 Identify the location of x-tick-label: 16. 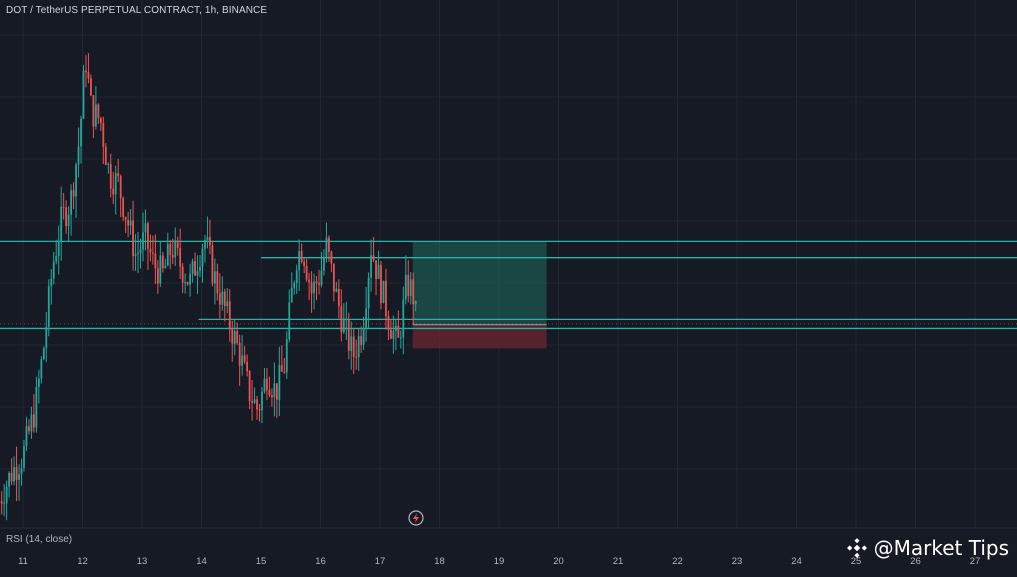
(320, 561).